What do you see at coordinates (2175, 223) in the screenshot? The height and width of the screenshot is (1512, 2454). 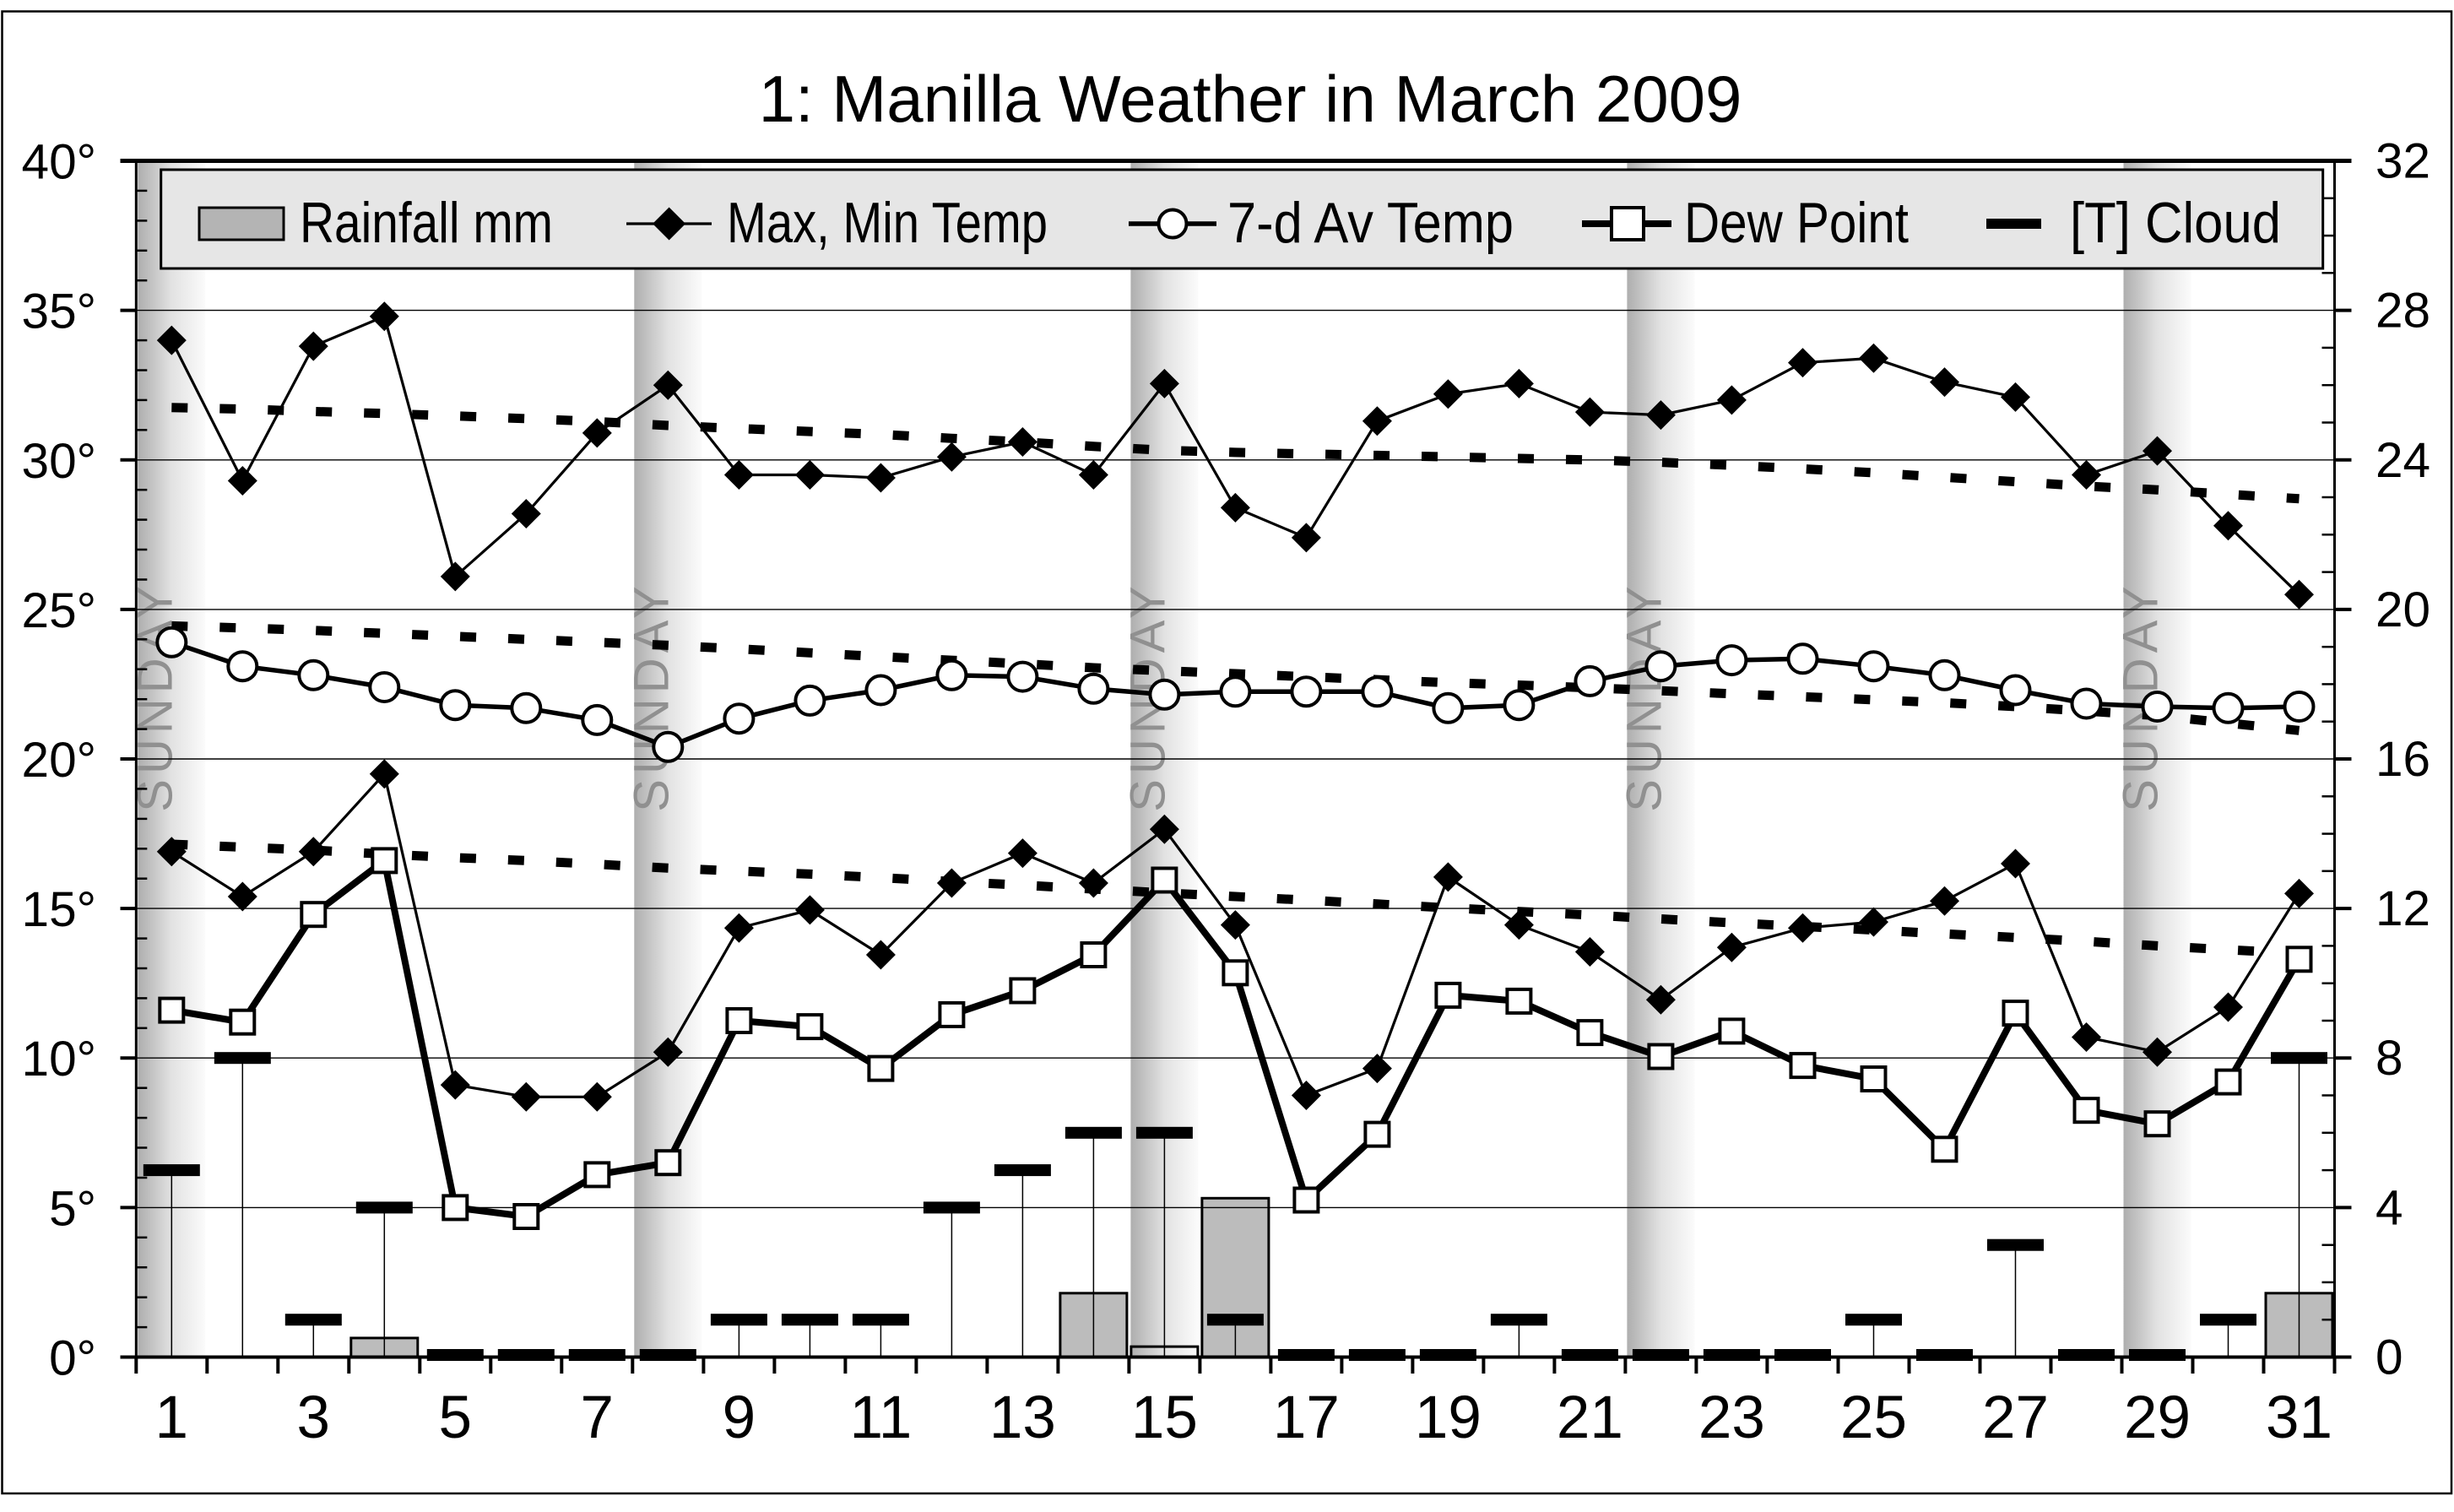 I see `svg-text: [T] Cloud` at bounding box center [2175, 223].